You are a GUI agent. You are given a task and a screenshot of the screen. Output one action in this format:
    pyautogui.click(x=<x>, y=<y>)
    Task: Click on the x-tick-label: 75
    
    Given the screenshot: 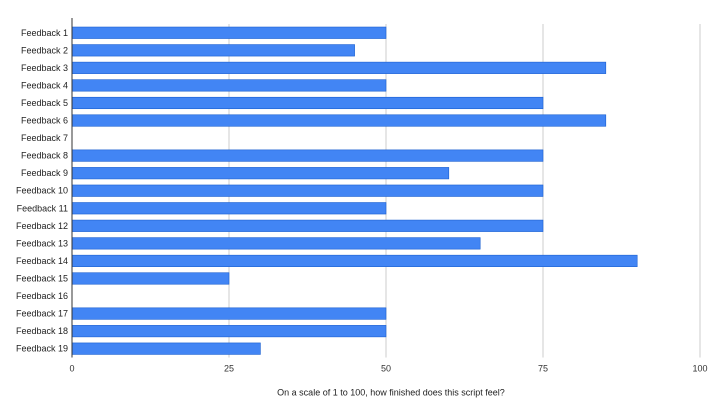 What is the action you would take?
    pyautogui.click(x=543, y=368)
    